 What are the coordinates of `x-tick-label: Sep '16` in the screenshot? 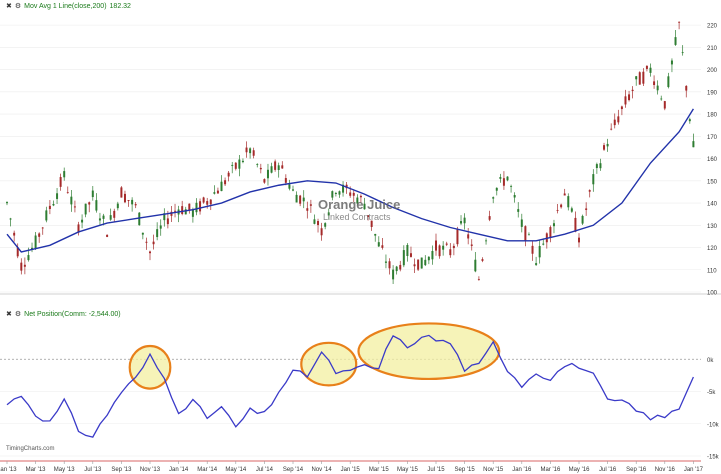 It's located at (636, 470).